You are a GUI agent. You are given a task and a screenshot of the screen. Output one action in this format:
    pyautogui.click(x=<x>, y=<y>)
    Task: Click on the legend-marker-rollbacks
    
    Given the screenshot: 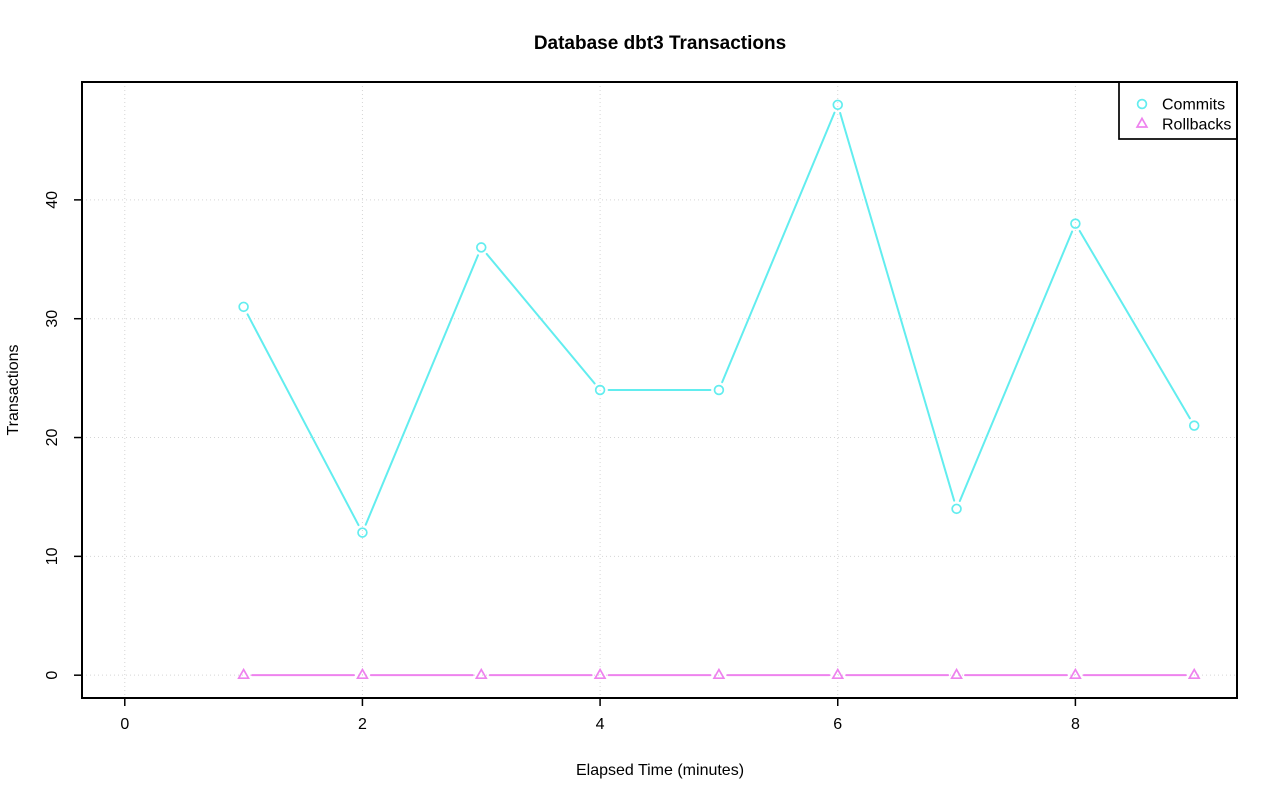 What is the action you would take?
    pyautogui.click(x=1142, y=122)
    